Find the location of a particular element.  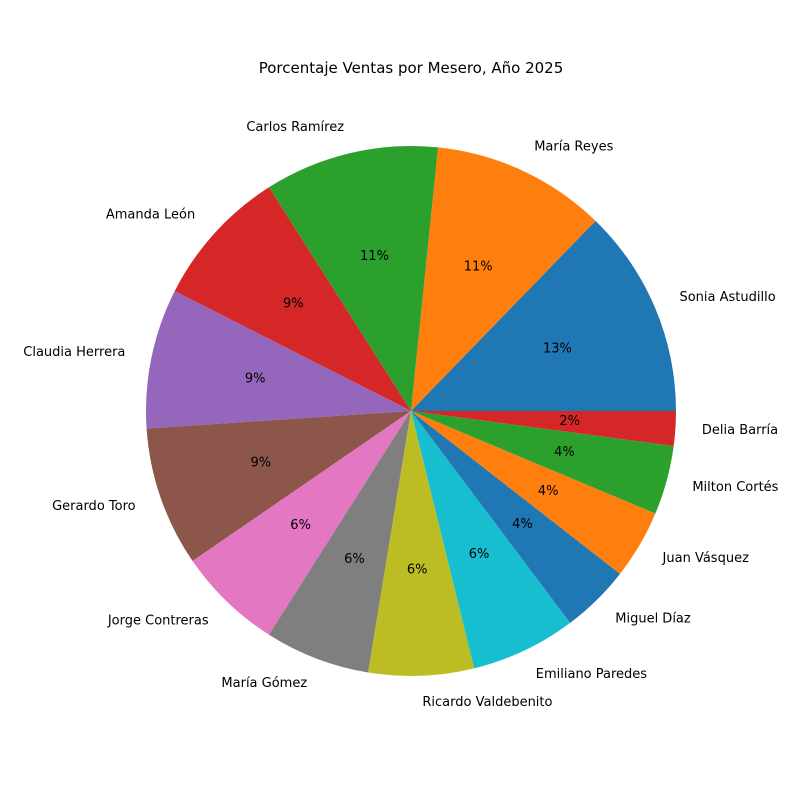

category-label-emiliano-paredes: Emiliano Paredes is located at coordinates (592, 674).